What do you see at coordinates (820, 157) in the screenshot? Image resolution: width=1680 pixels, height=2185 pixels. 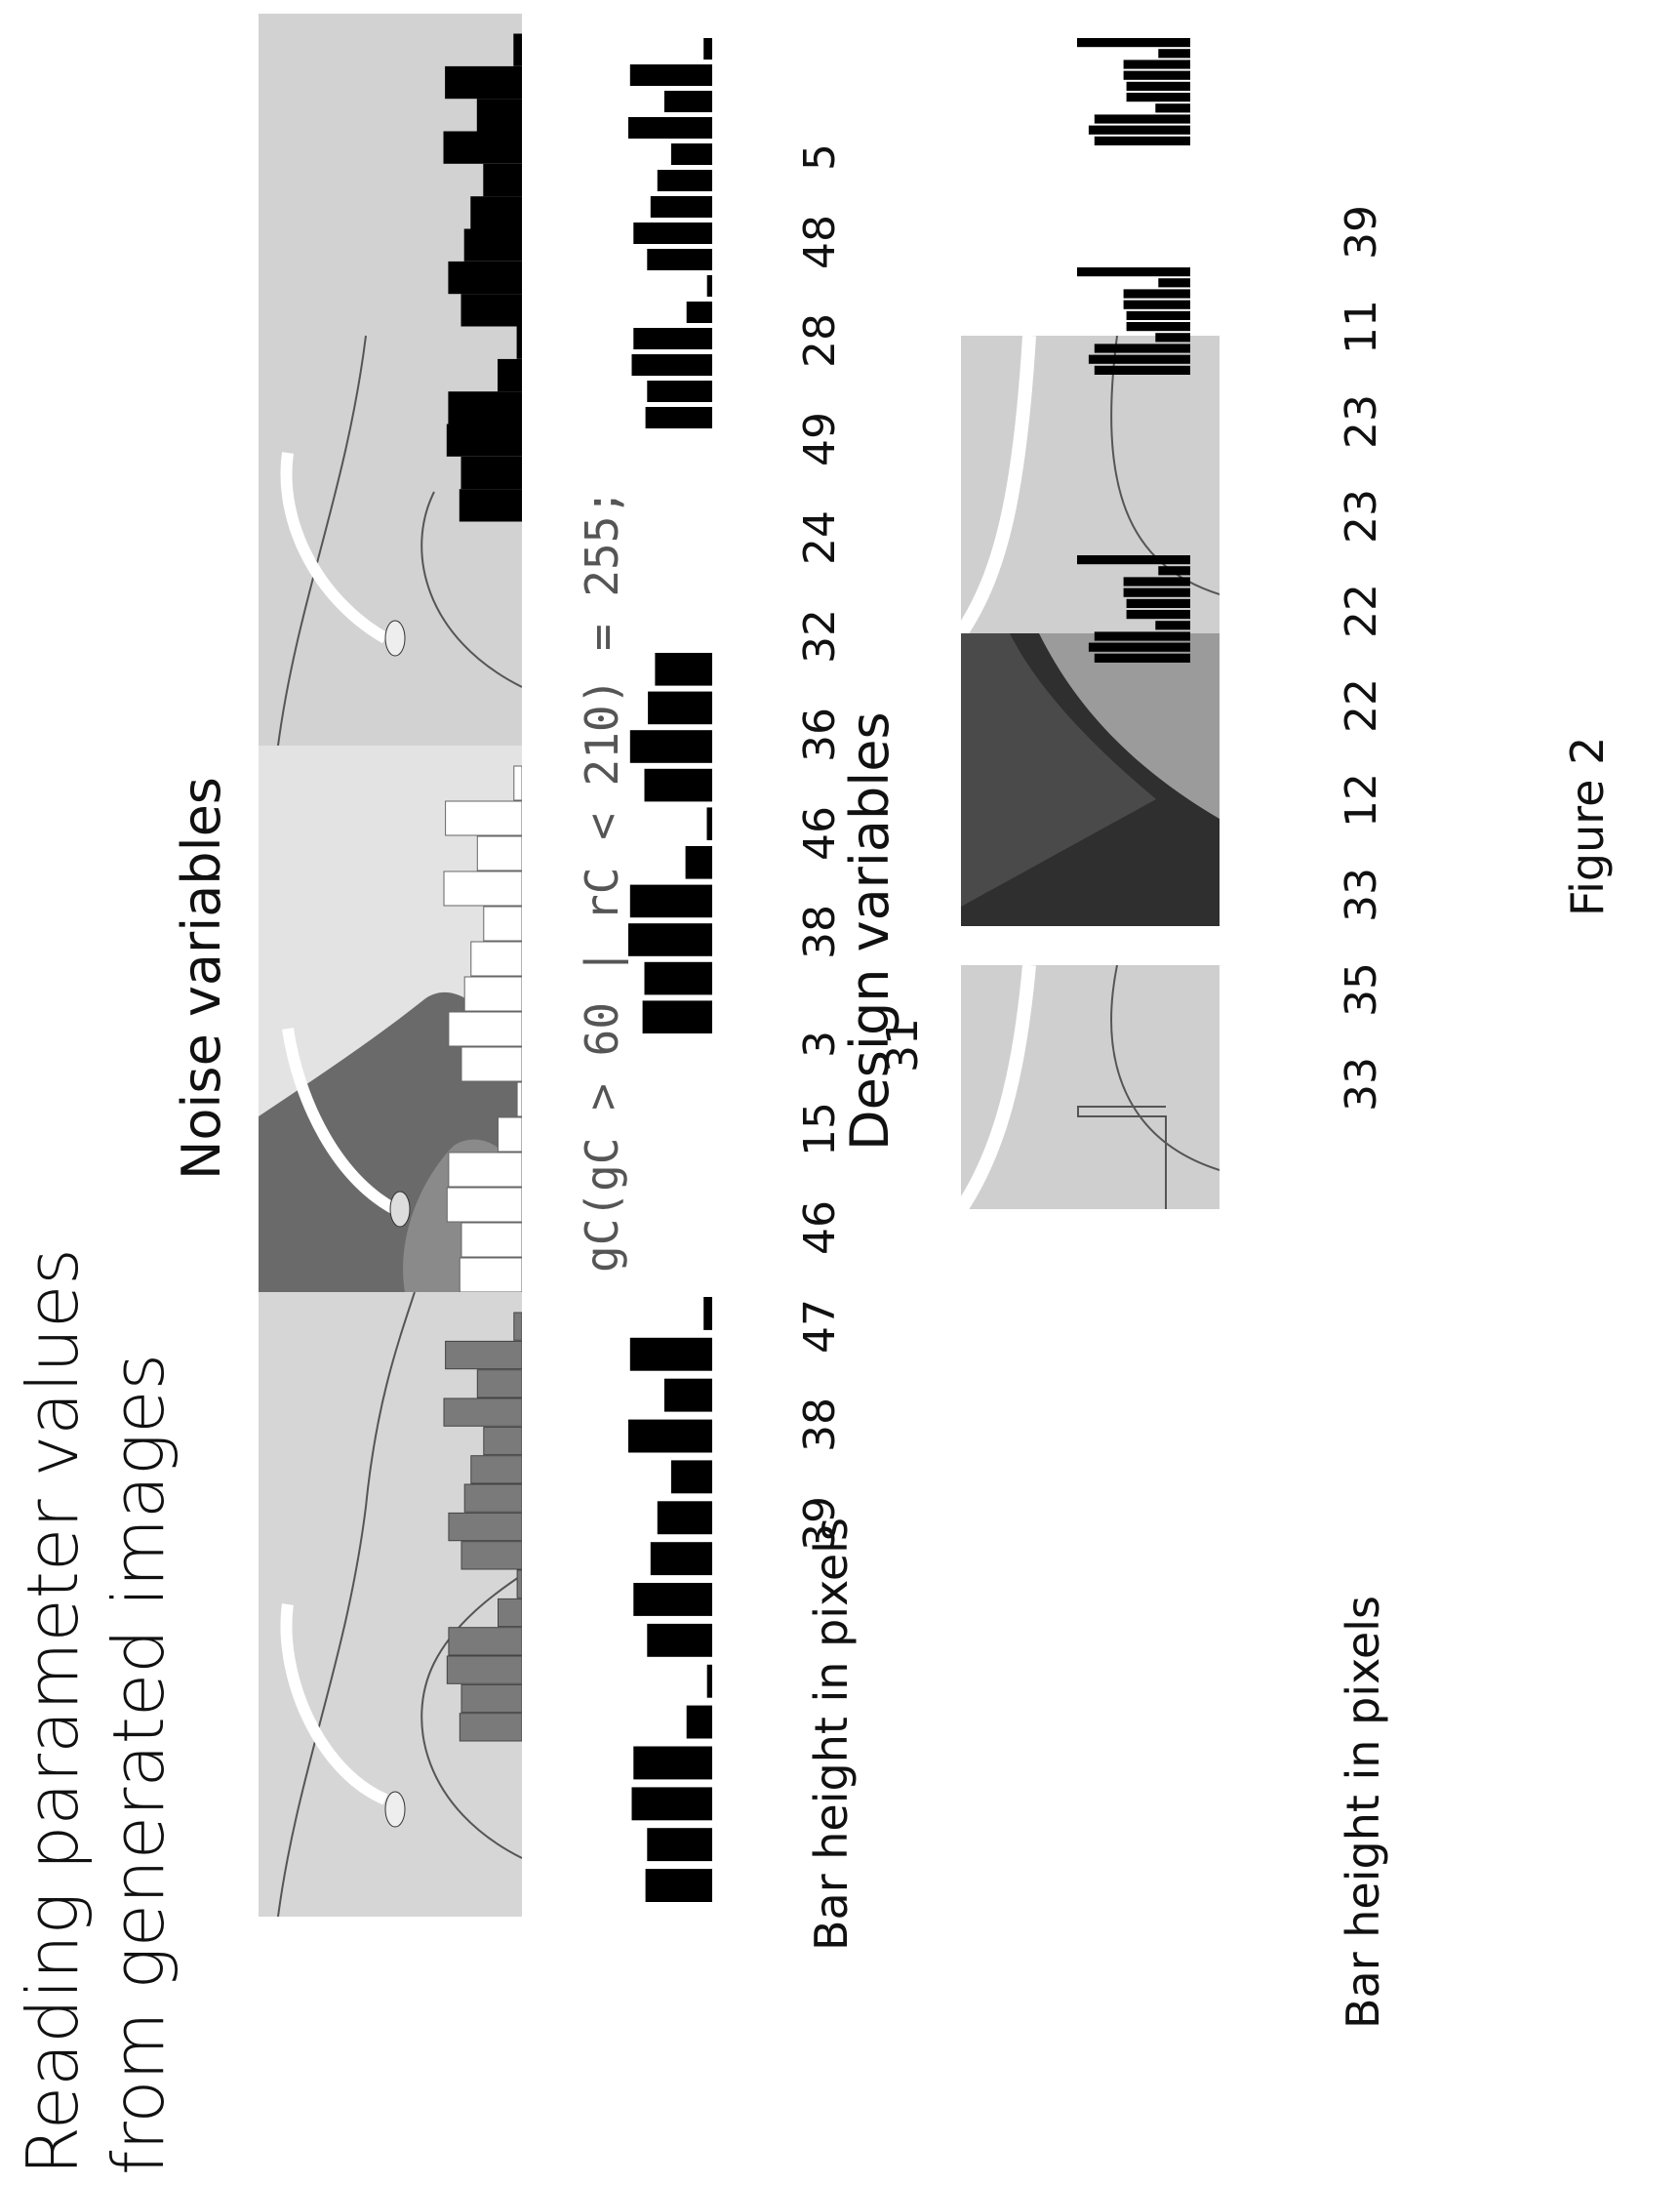 I see `noise-value-15: 5` at bounding box center [820, 157].